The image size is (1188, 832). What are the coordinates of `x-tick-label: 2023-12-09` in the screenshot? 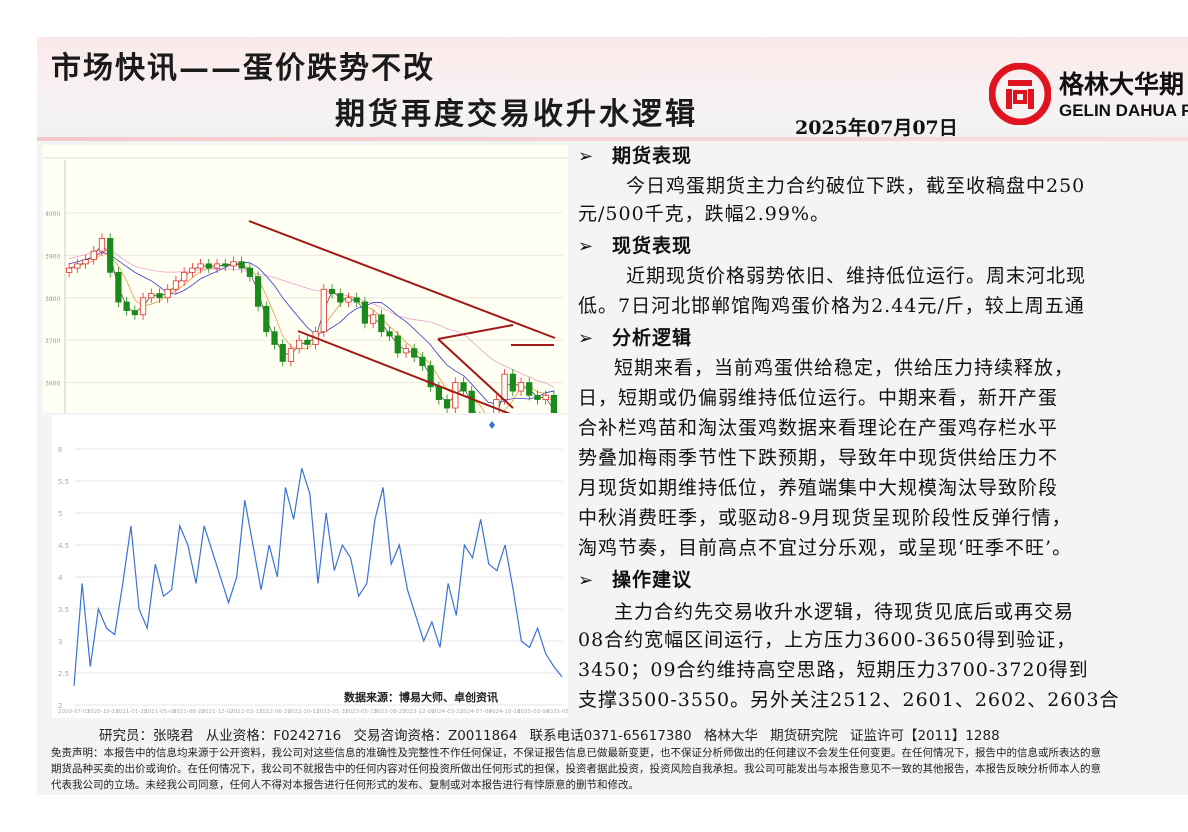 It's located at (418, 712).